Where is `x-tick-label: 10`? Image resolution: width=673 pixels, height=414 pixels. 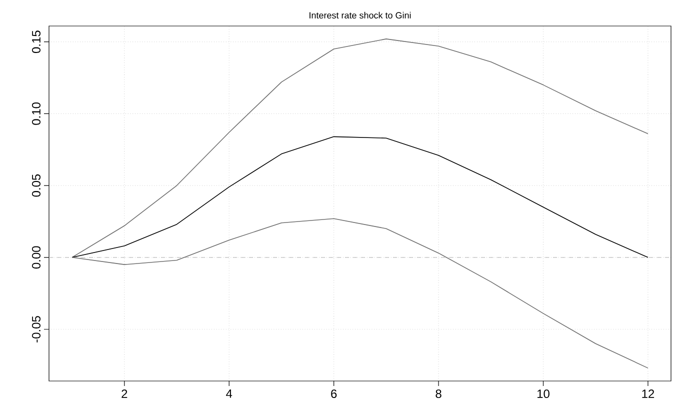 x-tick-label: 10 is located at coordinates (544, 394).